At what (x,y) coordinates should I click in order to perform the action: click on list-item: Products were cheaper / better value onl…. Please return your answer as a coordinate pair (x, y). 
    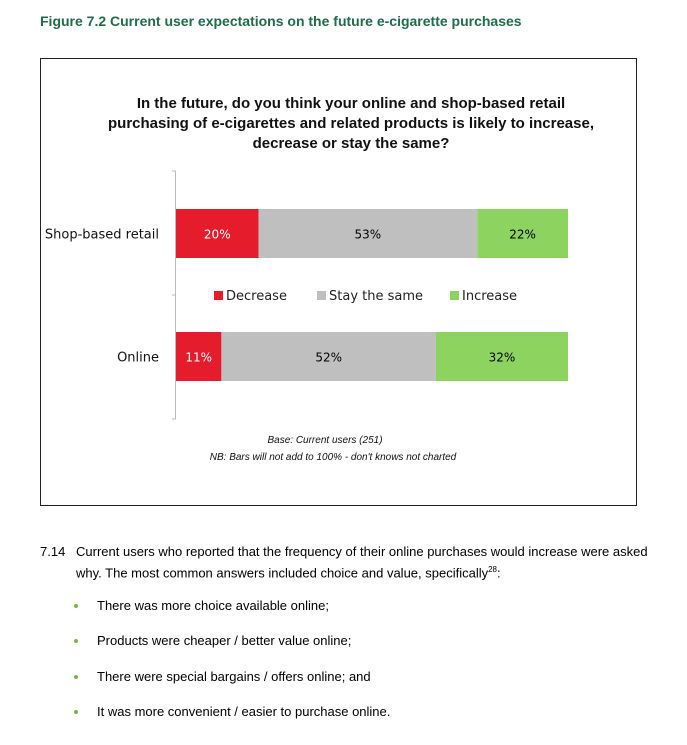
    Looking at the image, I should click on (231, 649).